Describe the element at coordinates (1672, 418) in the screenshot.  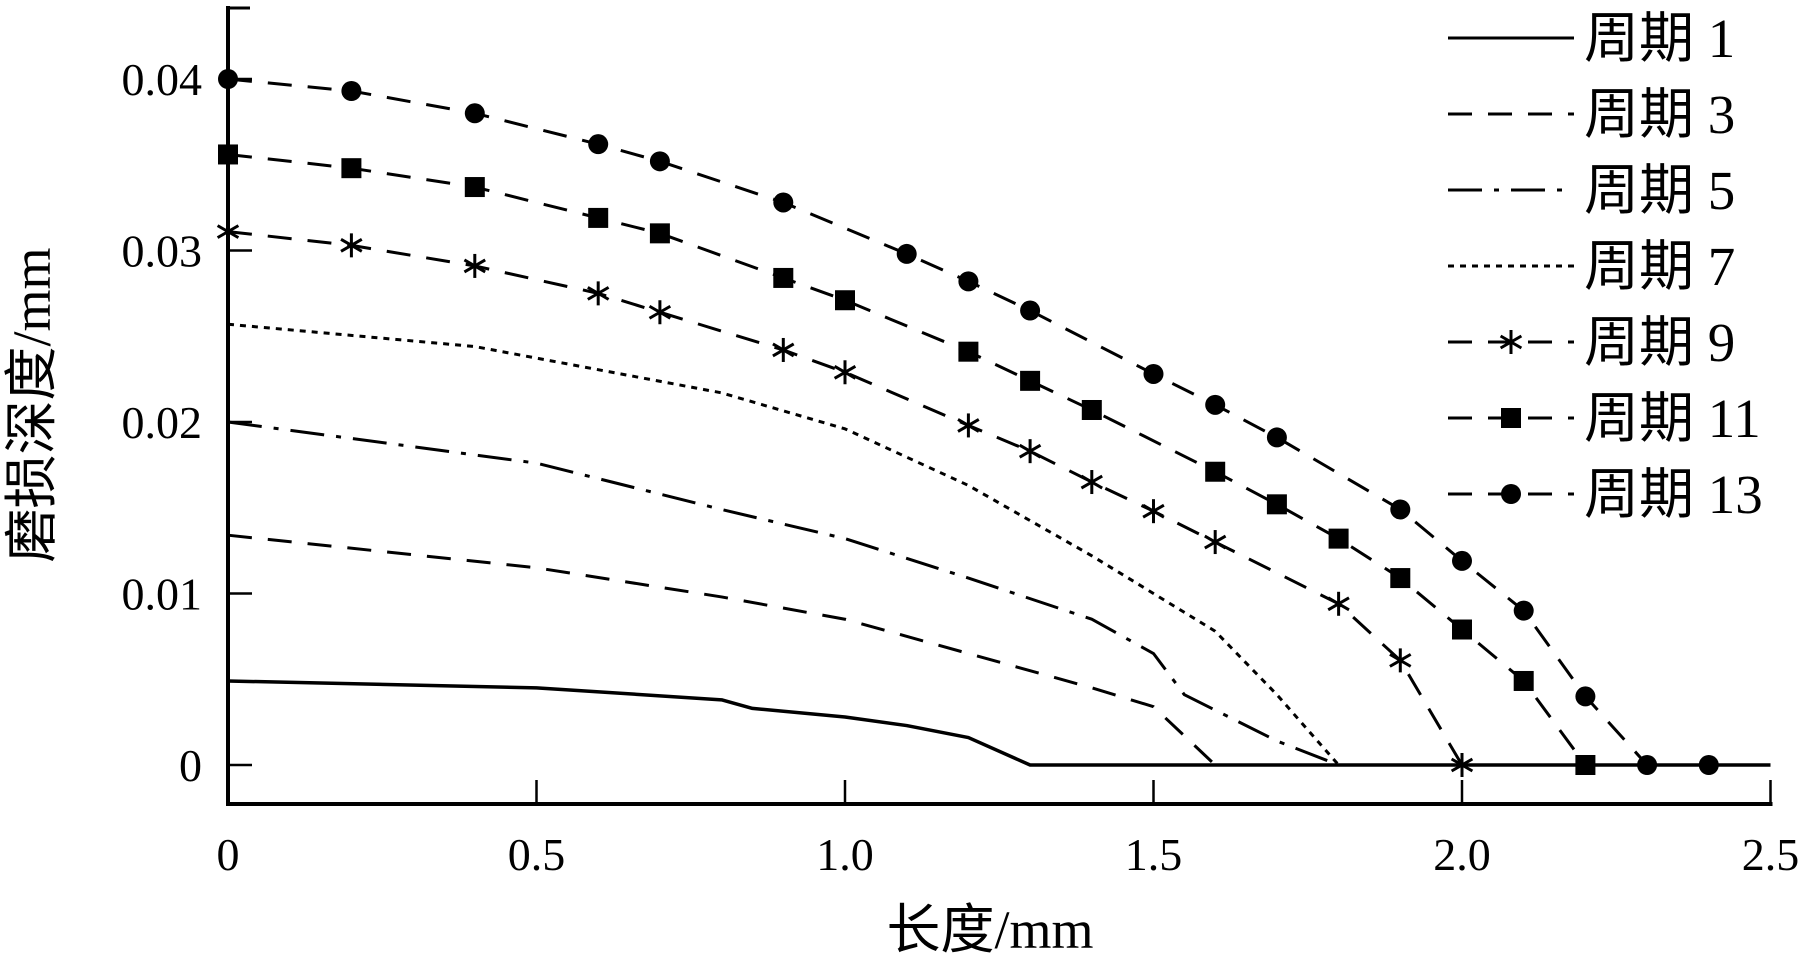
I see `legend-label: 周期 11` at that location.